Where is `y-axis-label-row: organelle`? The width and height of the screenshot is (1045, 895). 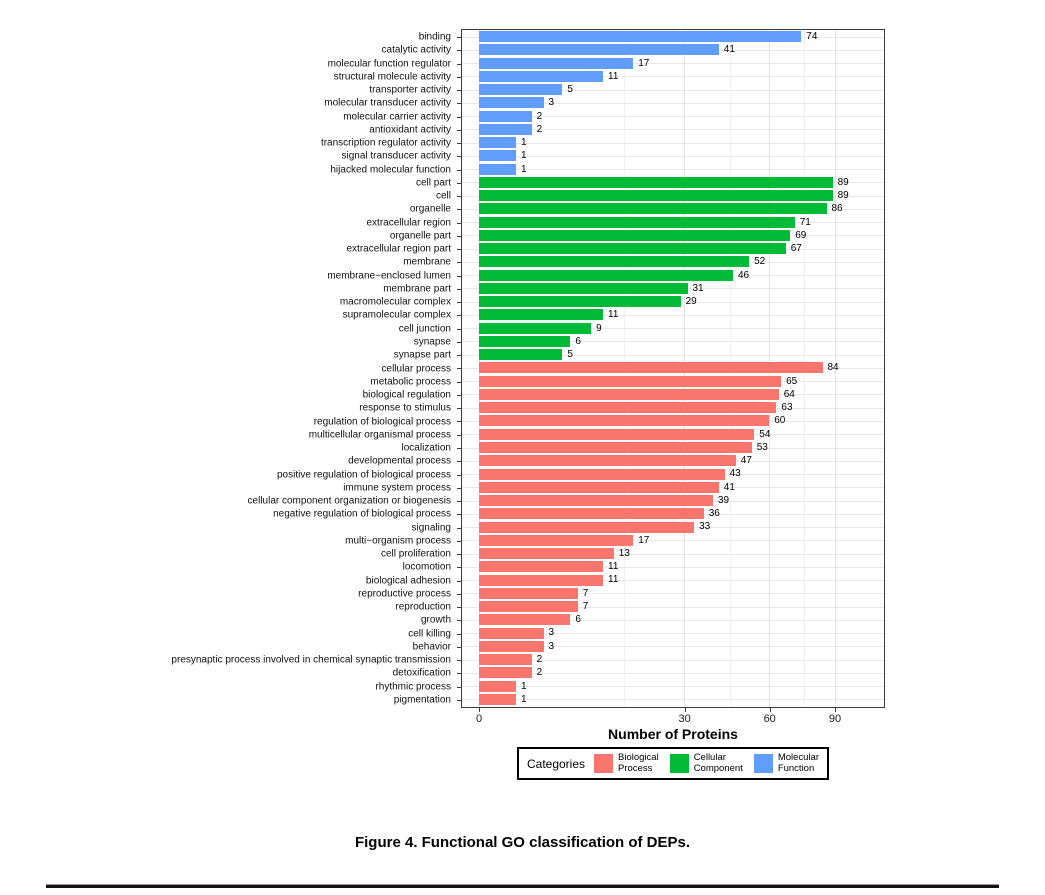
y-axis-label-row: organelle is located at coordinates (230, 209).